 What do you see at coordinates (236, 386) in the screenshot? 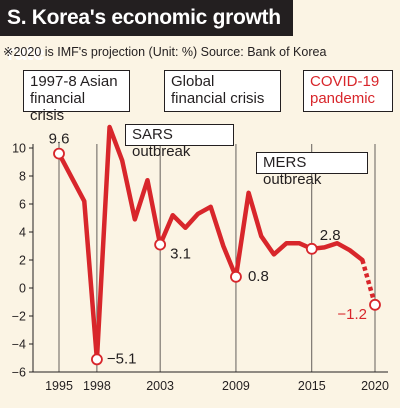
I see `x-tick-label: 2009` at bounding box center [236, 386].